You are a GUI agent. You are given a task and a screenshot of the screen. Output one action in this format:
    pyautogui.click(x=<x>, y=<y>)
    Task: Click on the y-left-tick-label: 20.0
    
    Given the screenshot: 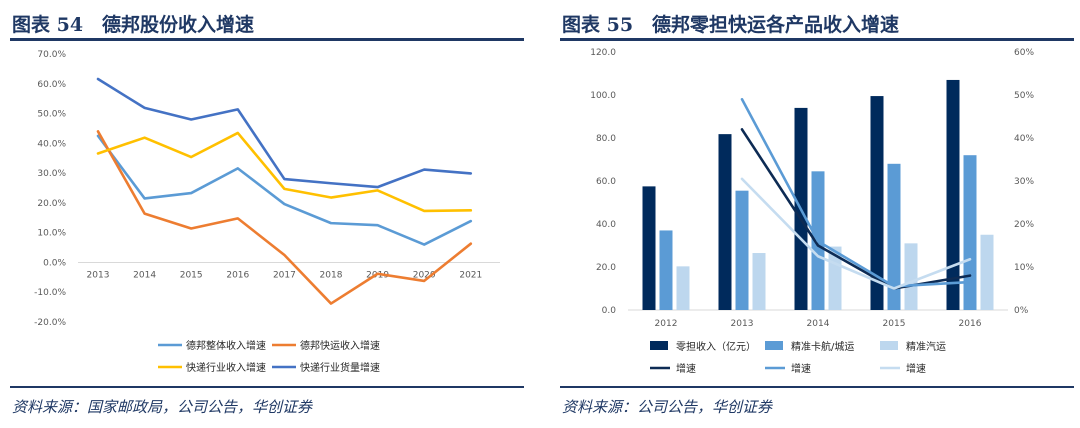 What is the action you would take?
    pyautogui.click(x=606, y=268)
    